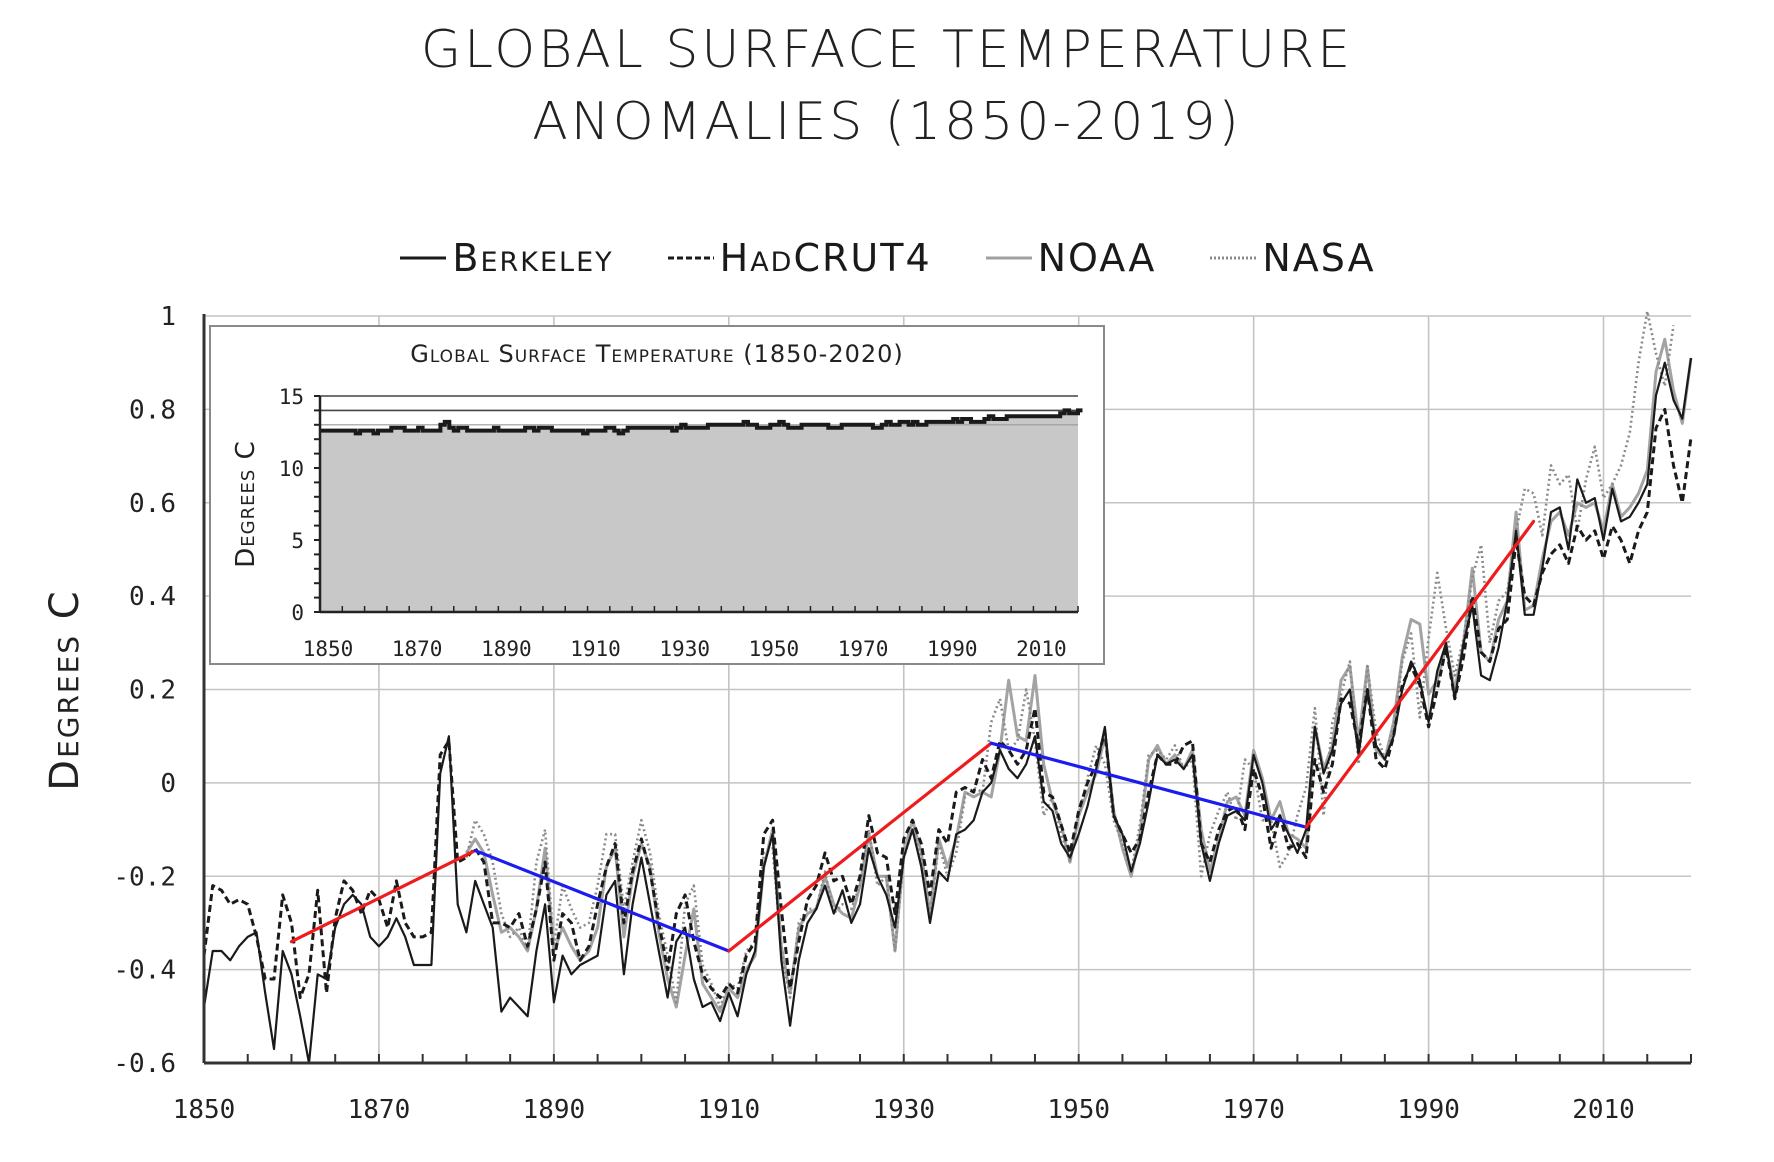  I want to click on inset-title: Global Surface Temperature (1850-2020), so click(657, 354).